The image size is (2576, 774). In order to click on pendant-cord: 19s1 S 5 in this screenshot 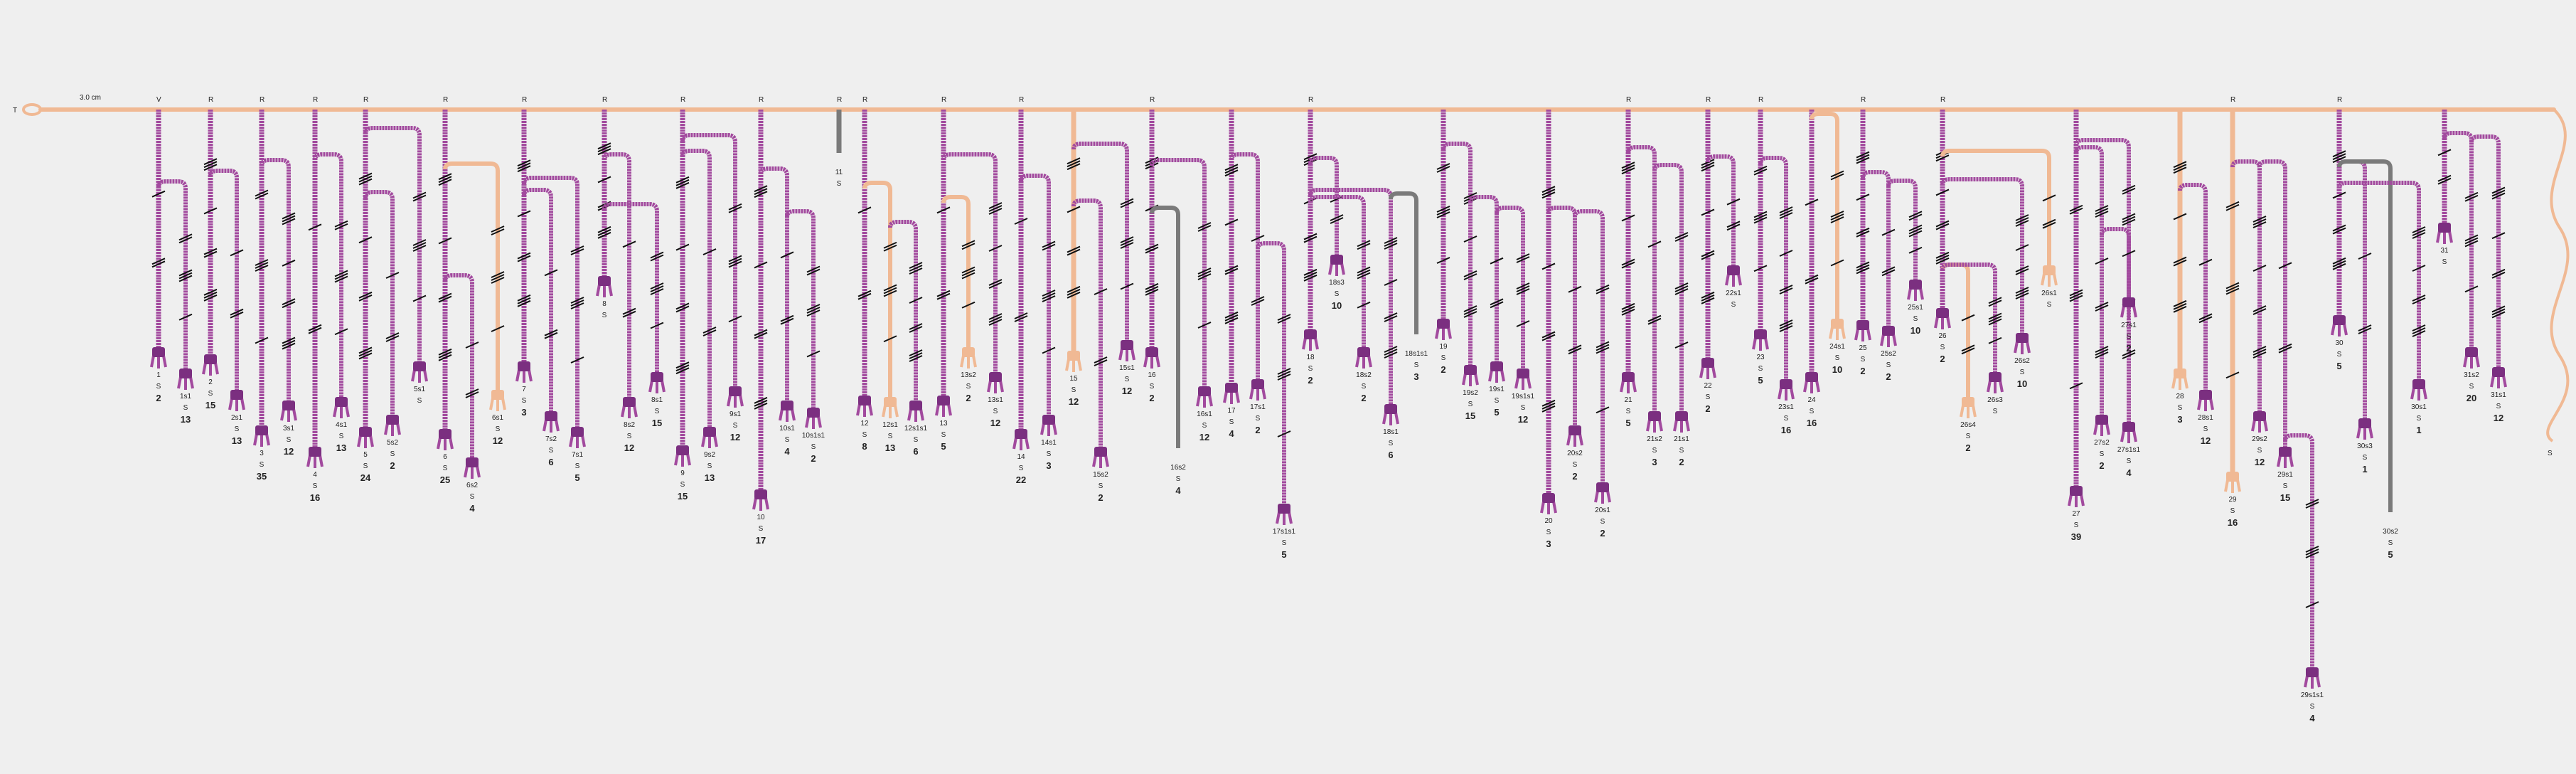, I will do `click(1486, 306)`.